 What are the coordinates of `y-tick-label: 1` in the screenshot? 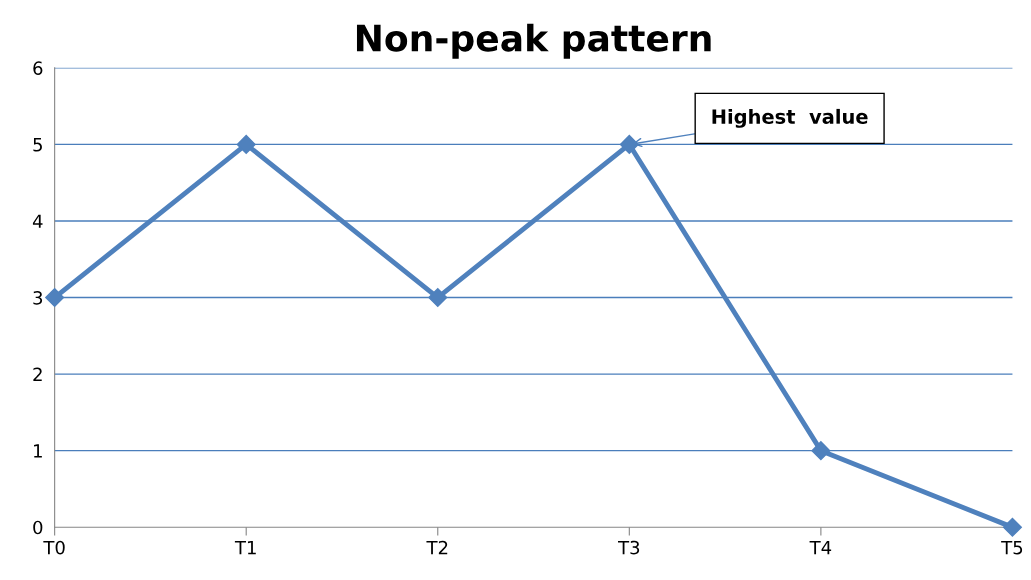 It's located at (38, 451).